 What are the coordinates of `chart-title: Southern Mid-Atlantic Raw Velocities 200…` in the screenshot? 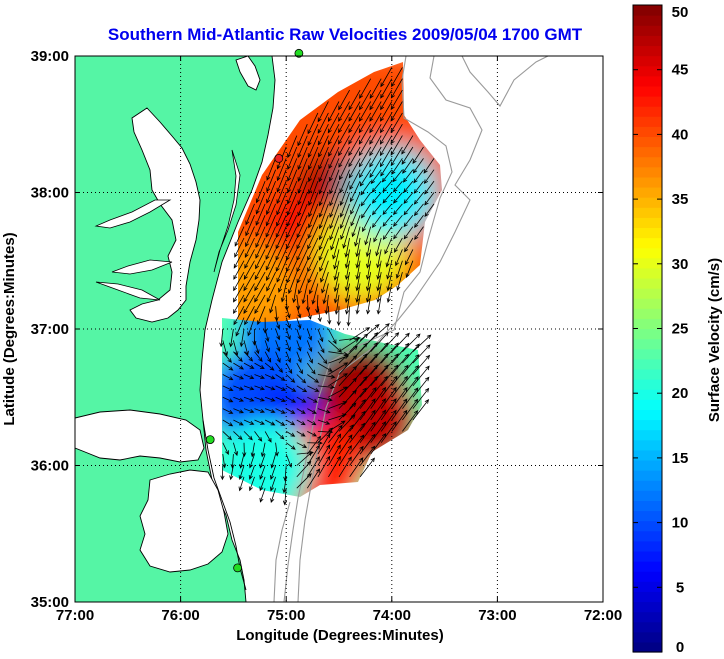 It's located at (345, 34).